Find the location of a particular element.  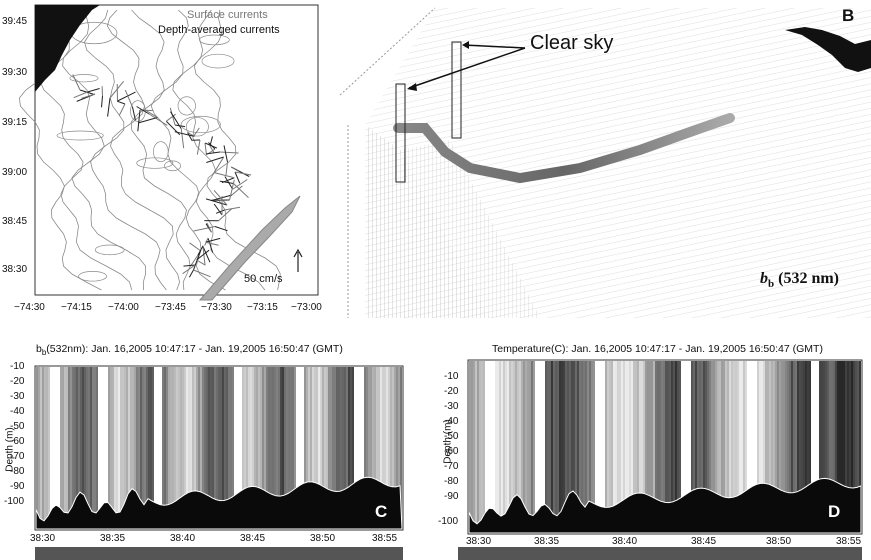

d-xtick: 38:55 is located at coordinates (849, 541).